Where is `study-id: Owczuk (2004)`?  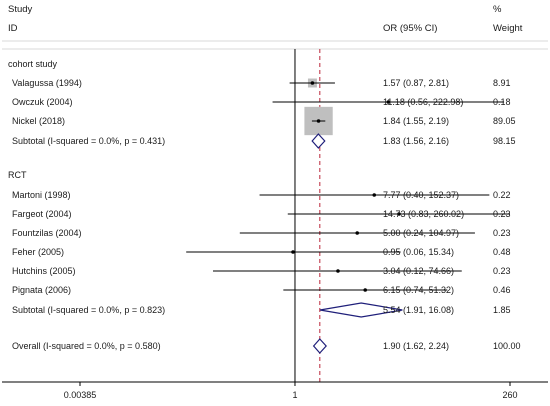
study-id: Owczuk (2004) is located at coordinates (42, 102).